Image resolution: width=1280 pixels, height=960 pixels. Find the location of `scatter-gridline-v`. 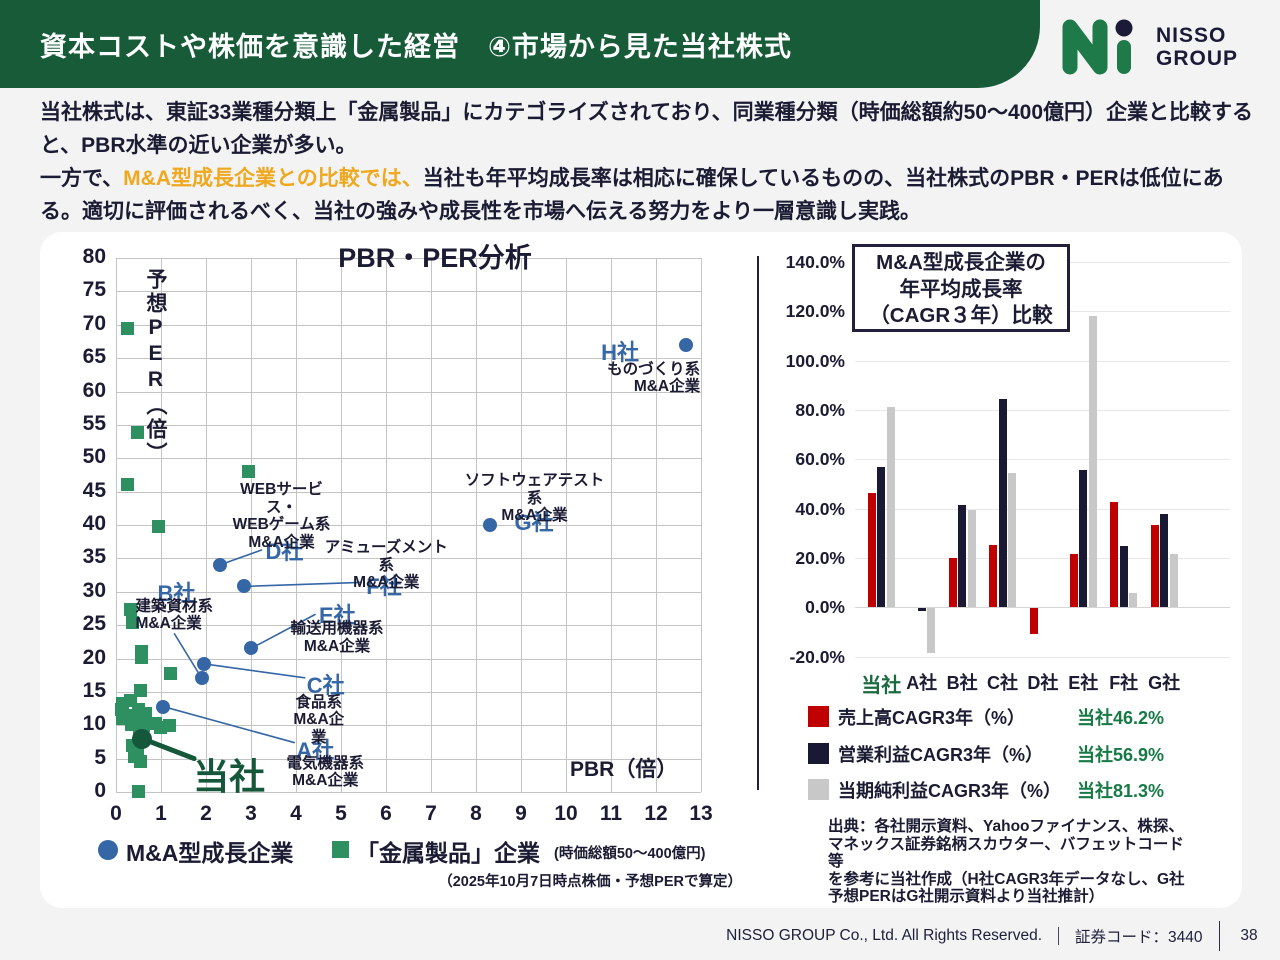

scatter-gridline-v is located at coordinates (701, 525).